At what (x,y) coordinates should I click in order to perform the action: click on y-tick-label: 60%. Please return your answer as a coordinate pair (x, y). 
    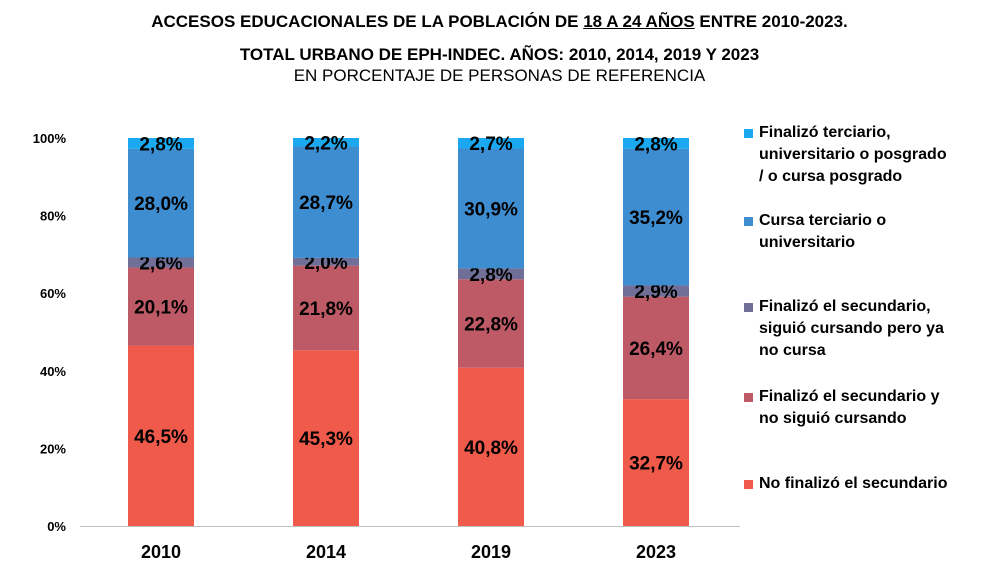
    Looking at the image, I should click on (53, 293).